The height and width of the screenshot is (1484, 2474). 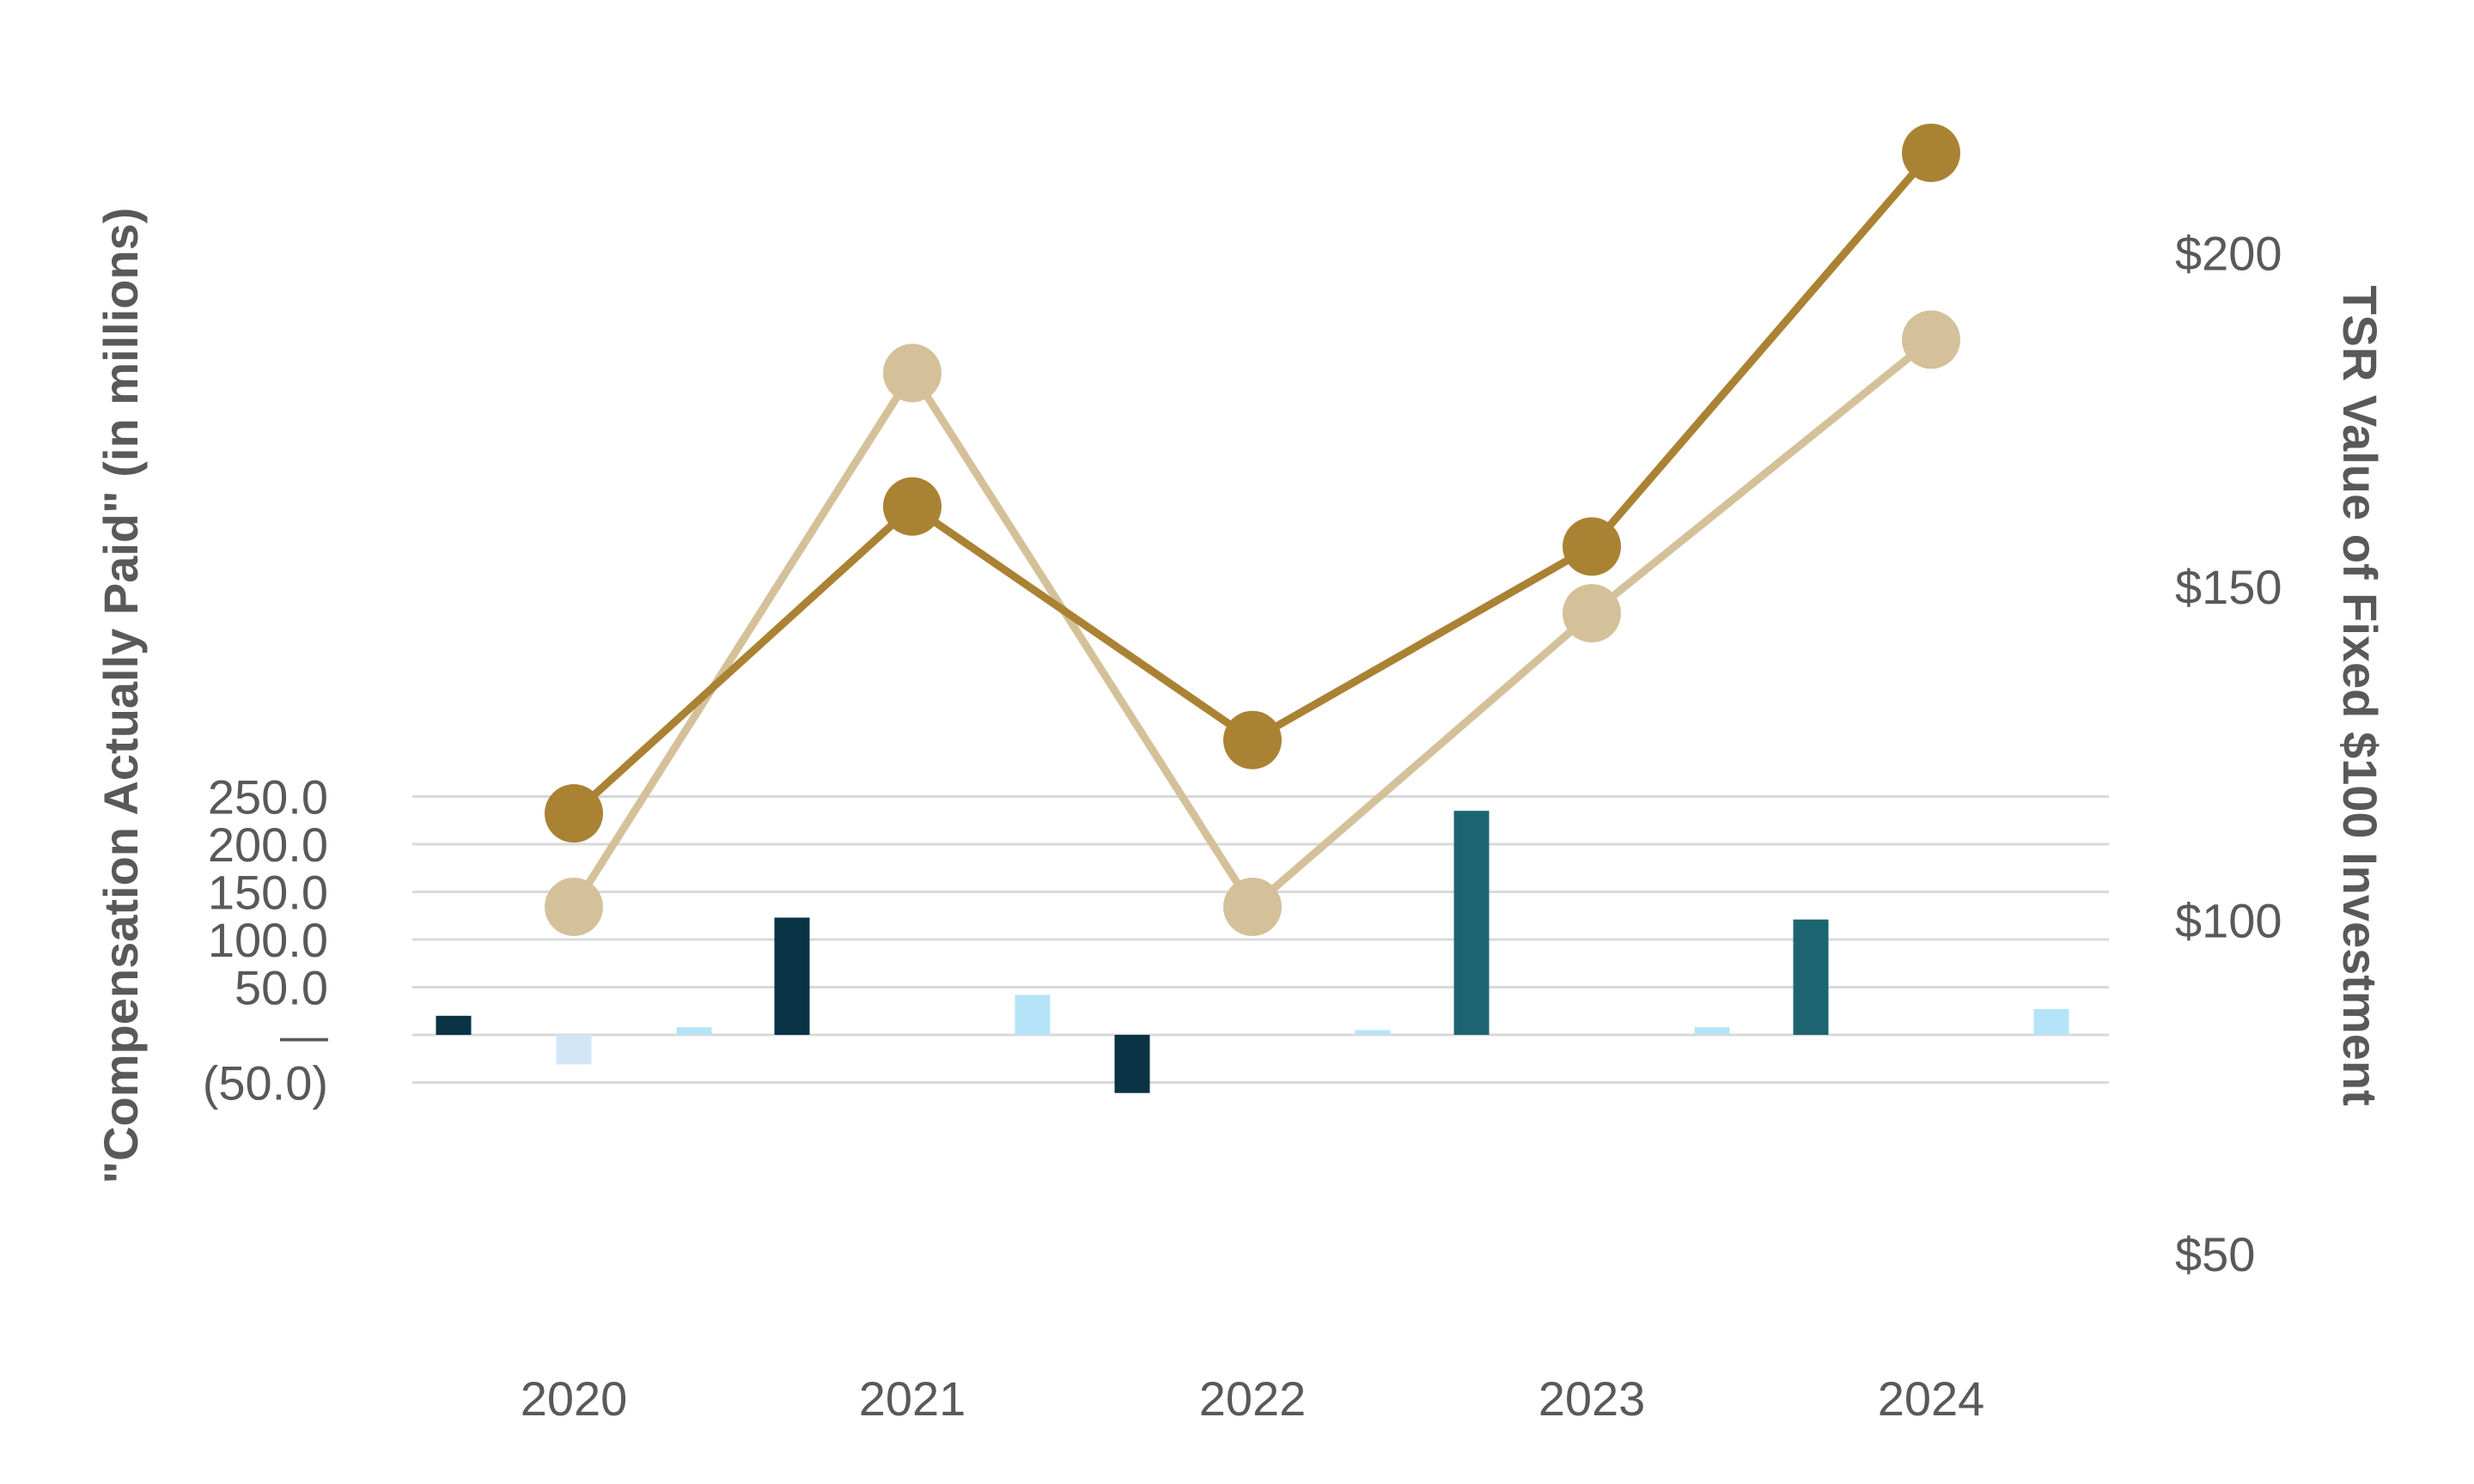 I want to click on right-axis-title: TSR Value of Fixed $100 Investment, so click(x=2360, y=695).